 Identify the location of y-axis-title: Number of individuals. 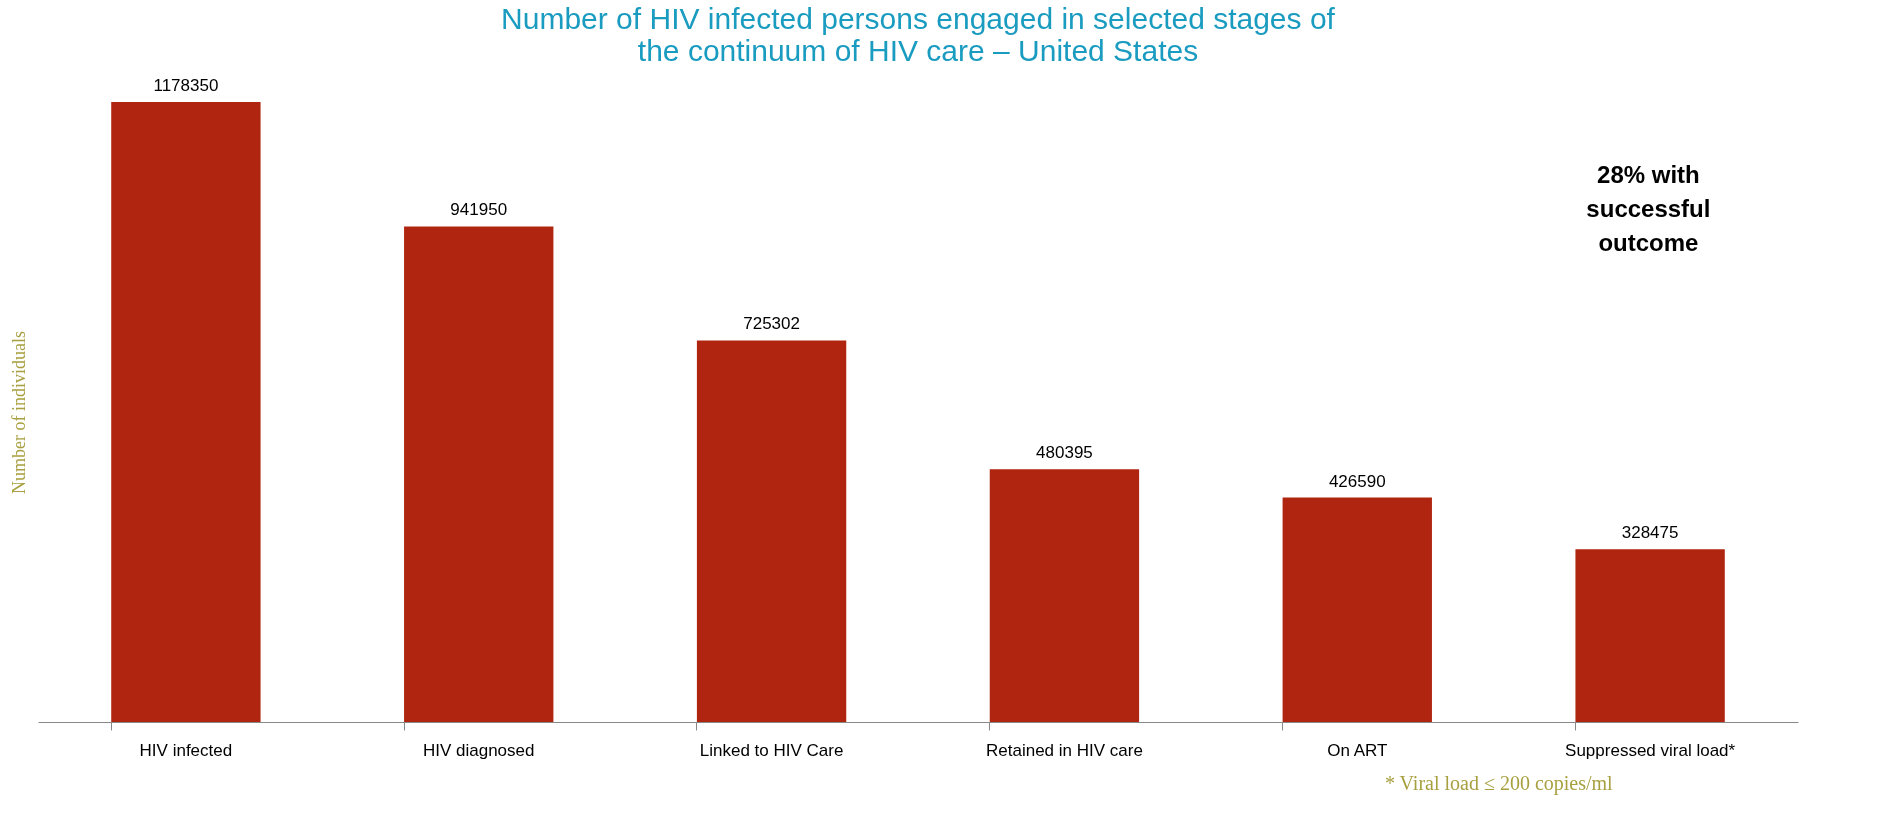
(18, 412).